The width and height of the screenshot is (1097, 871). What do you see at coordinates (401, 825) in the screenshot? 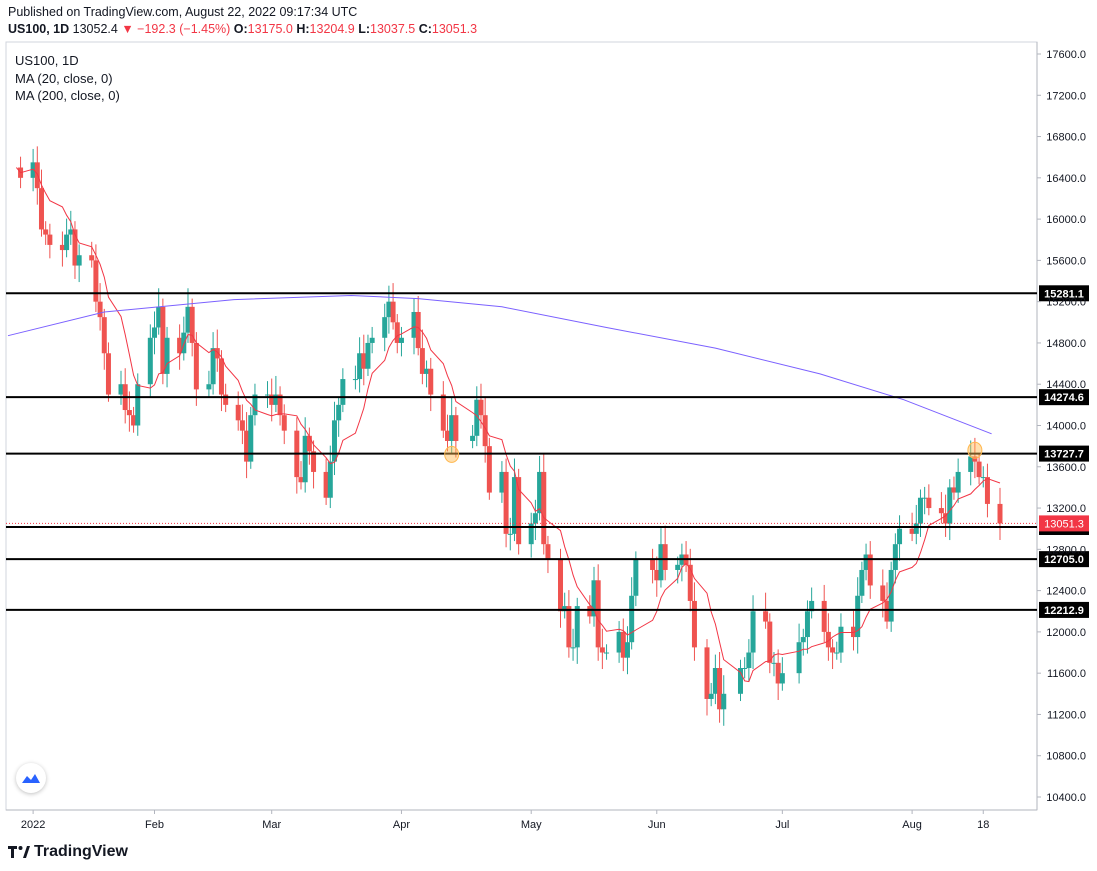
I see `x-tick-label: Apr` at bounding box center [401, 825].